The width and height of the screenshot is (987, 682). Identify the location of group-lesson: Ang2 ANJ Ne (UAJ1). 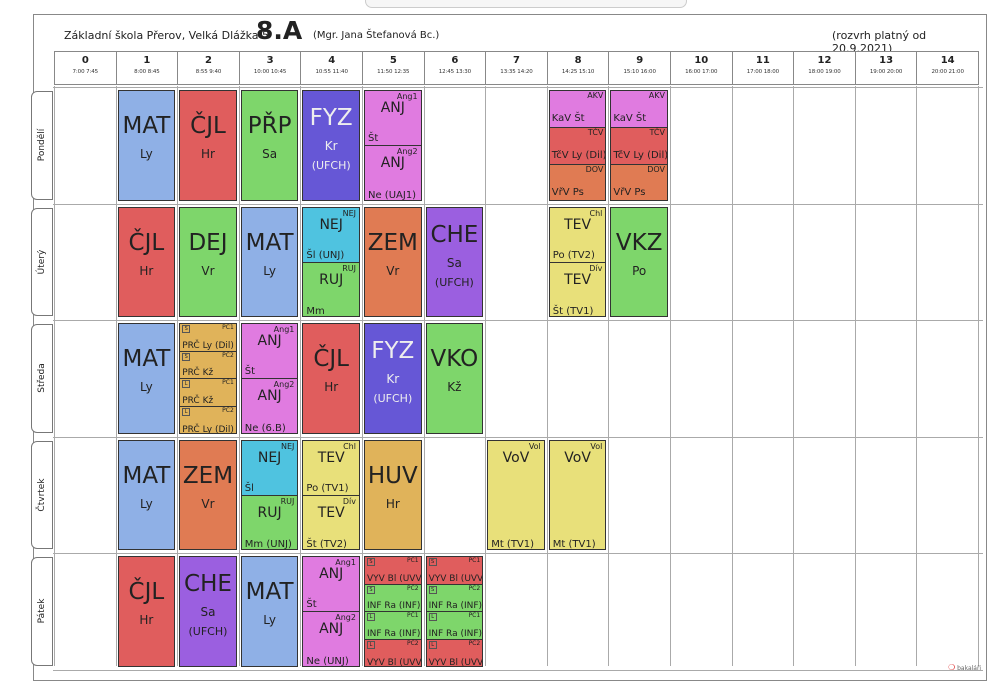
(393, 173).